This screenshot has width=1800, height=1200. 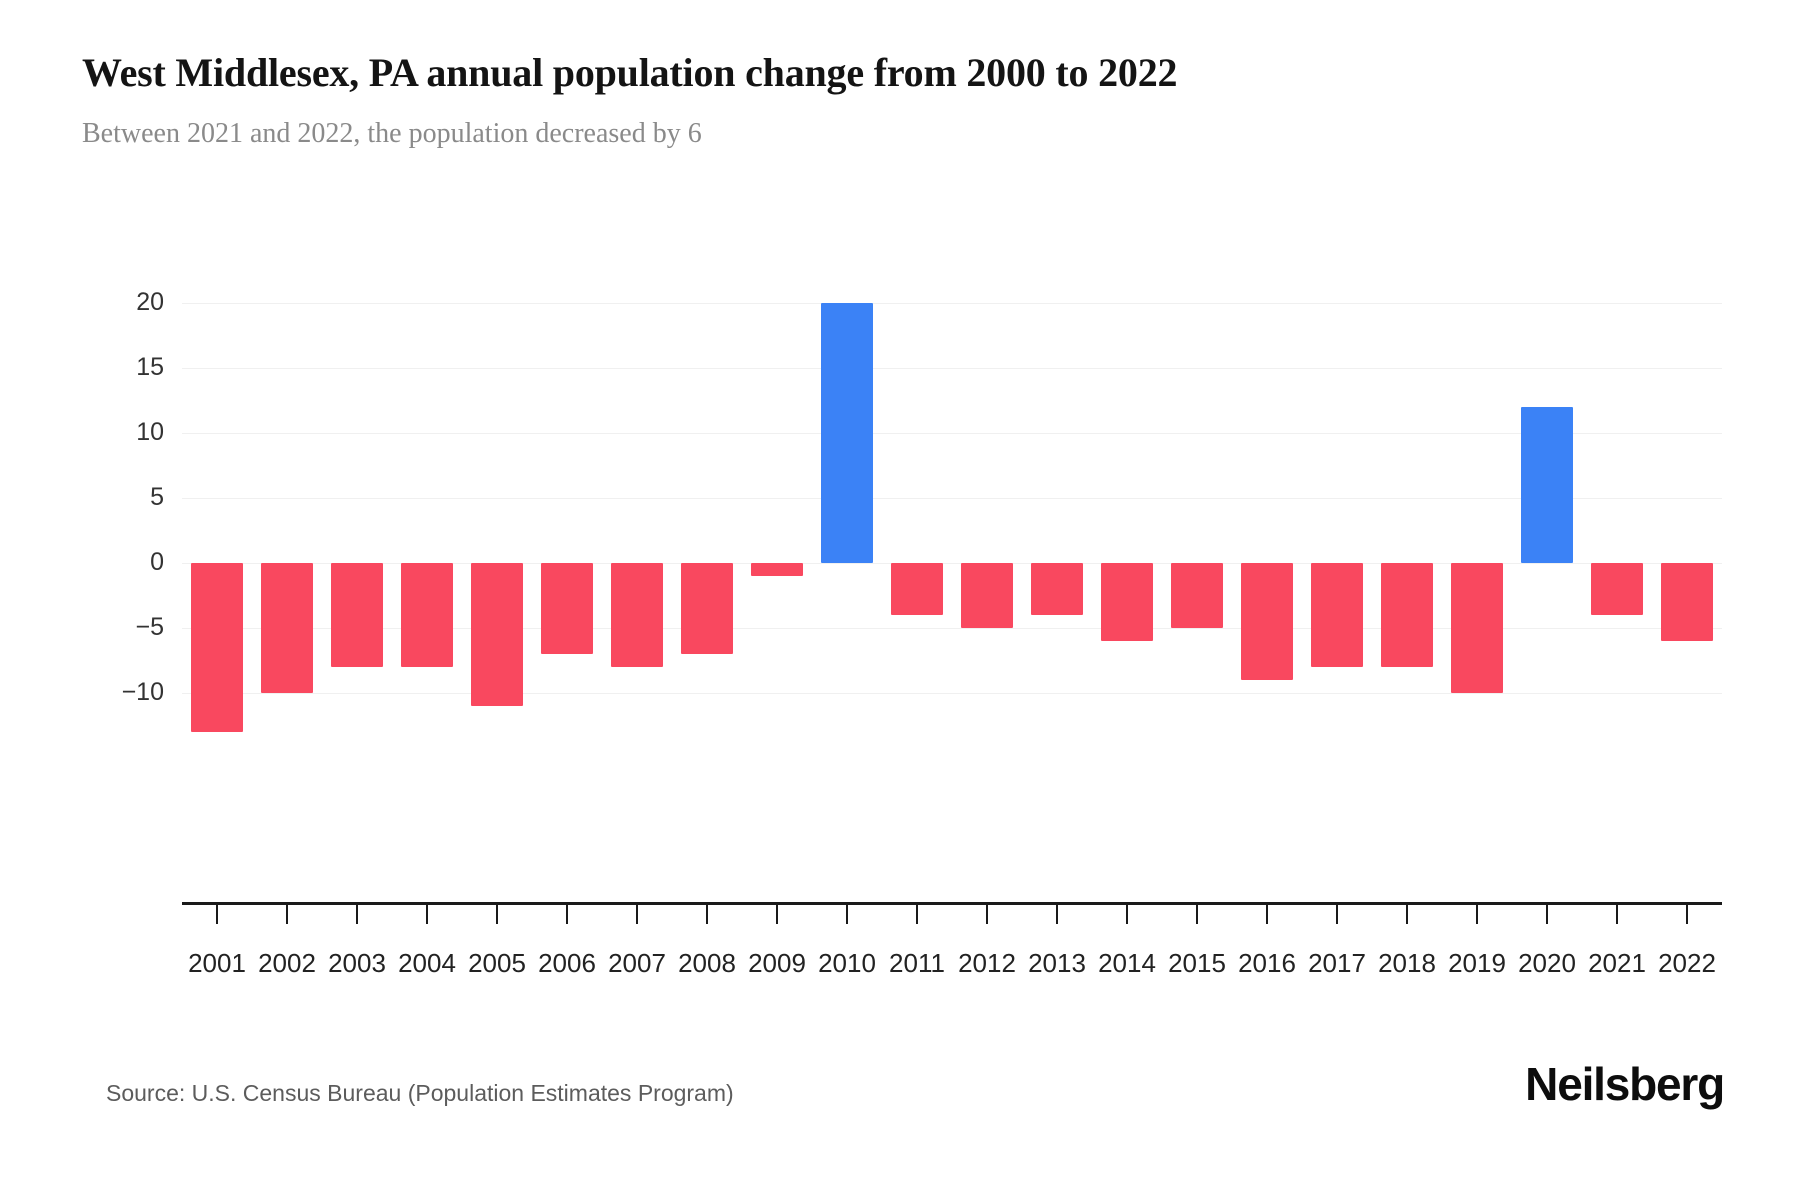 I want to click on x-axis-tick-label-2002: 2002, so click(x=287, y=963).